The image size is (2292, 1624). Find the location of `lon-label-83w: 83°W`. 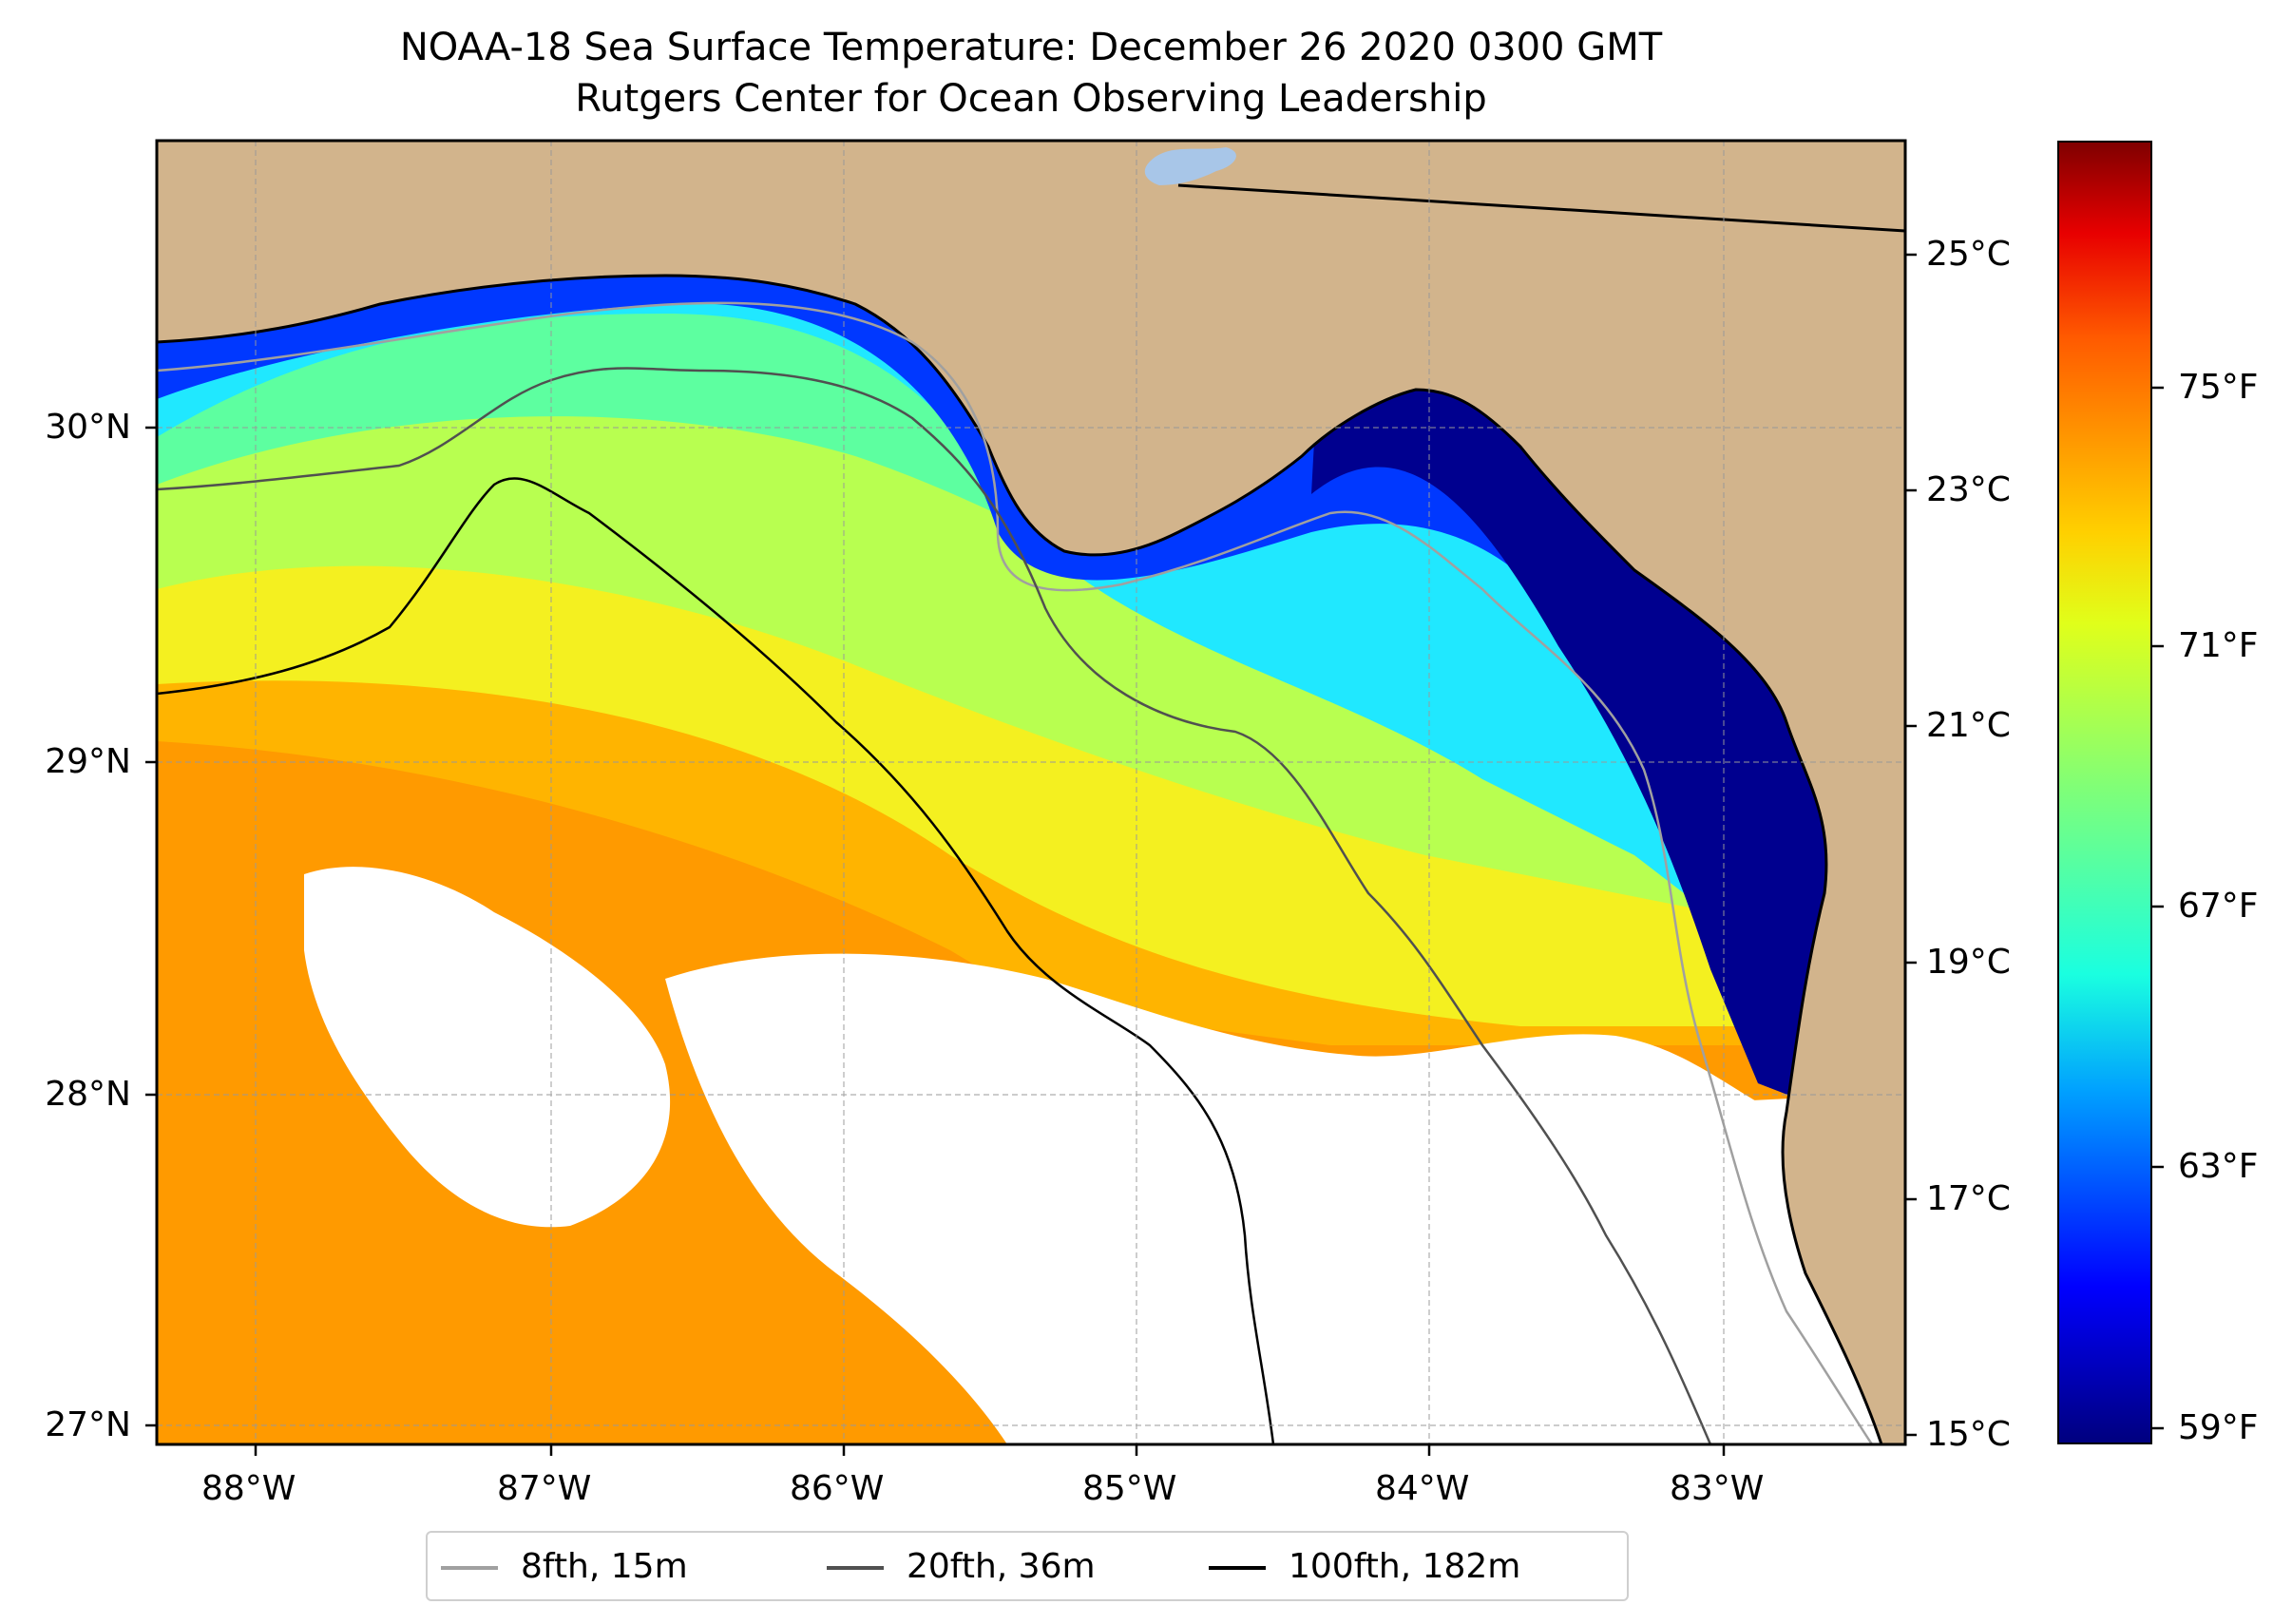

lon-label-83w: 83°W is located at coordinates (1717, 1488).